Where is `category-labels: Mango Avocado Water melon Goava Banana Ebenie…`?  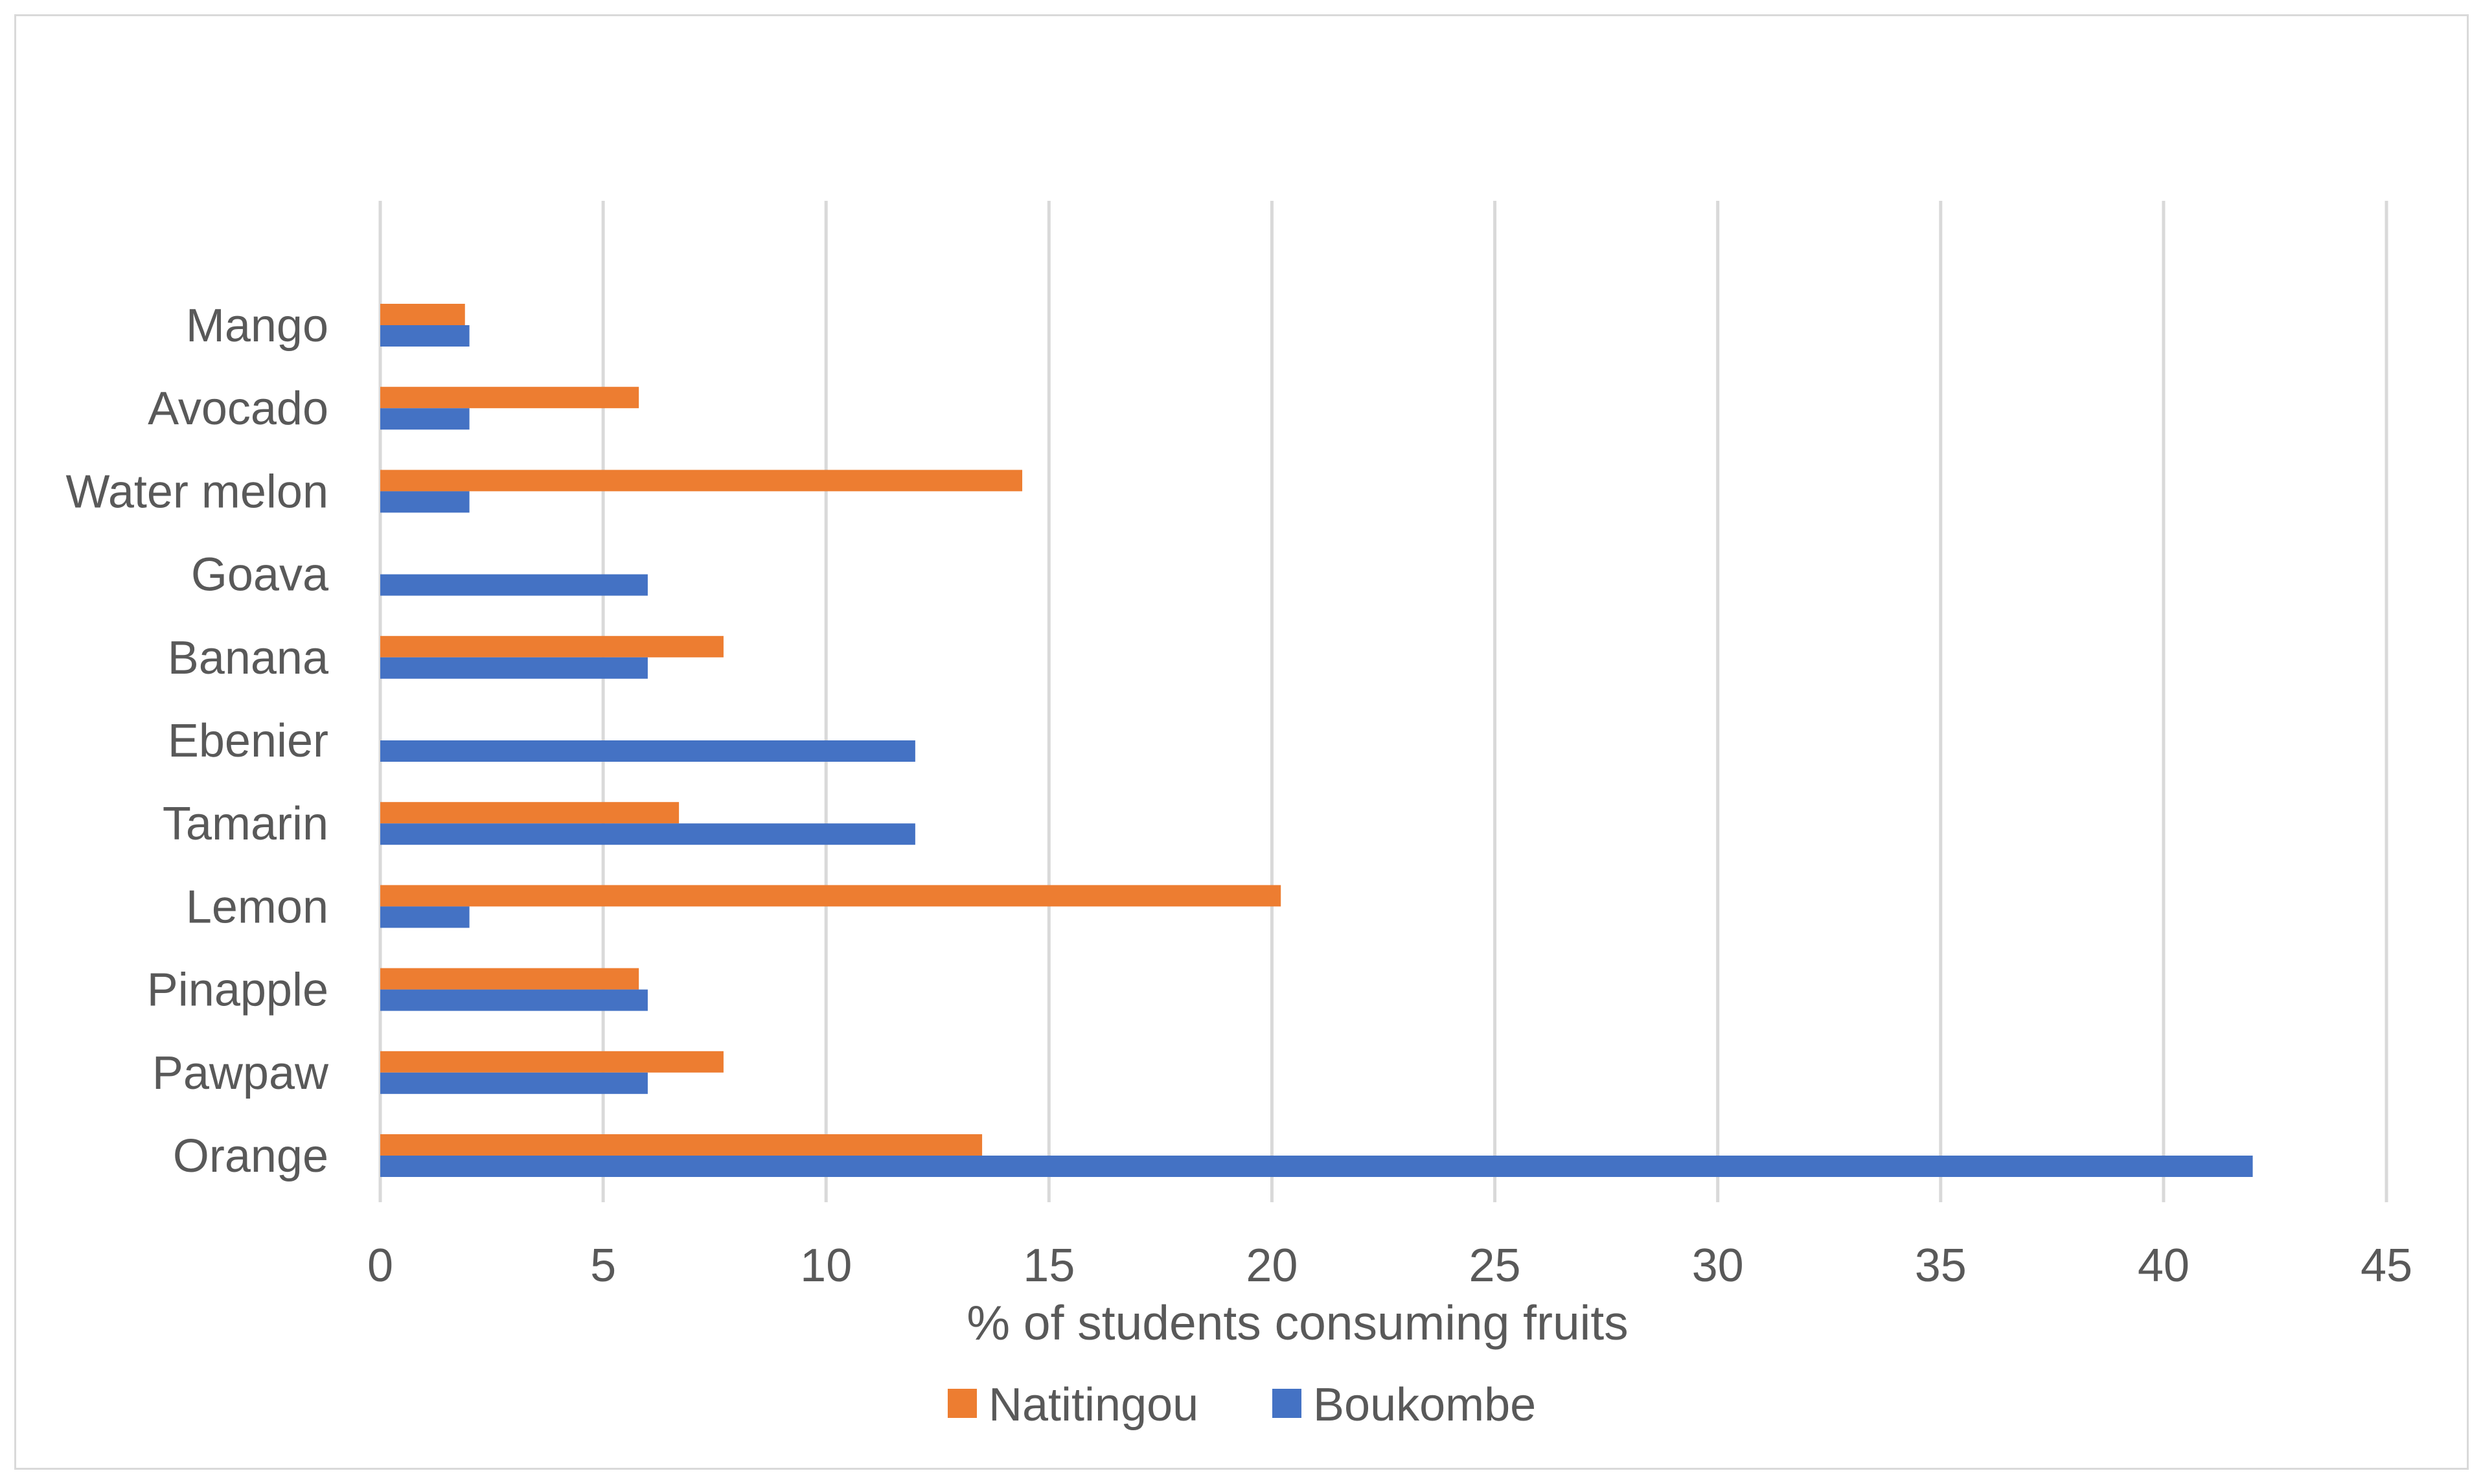 category-labels: Mango Avocado Water melon Goava Banana Ebenie… is located at coordinates (197, 741).